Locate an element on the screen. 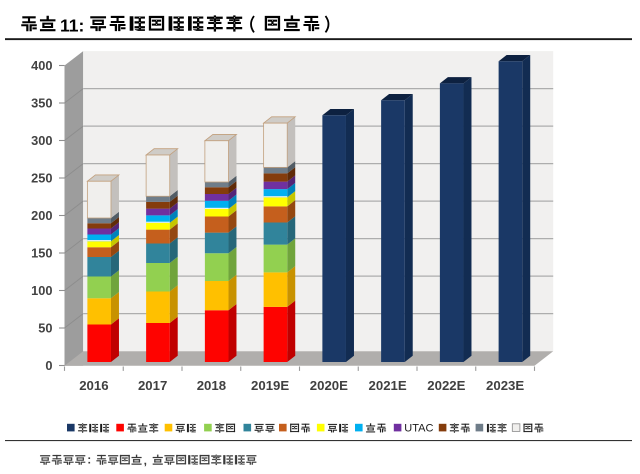 Image resolution: width=640 pixels, height=474 pixels. svg-text: 400 is located at coordinates (41, 65).